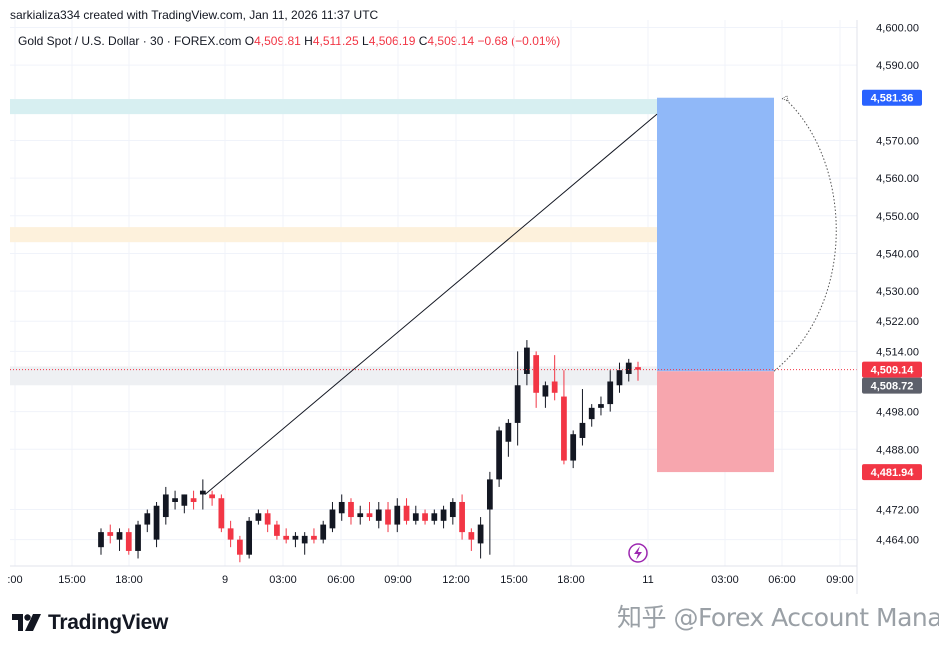 This screenshot has height=654, width=939. Describe the element at coordinates (715, 422) in the screenshot. I see `stop-zone` at that location.